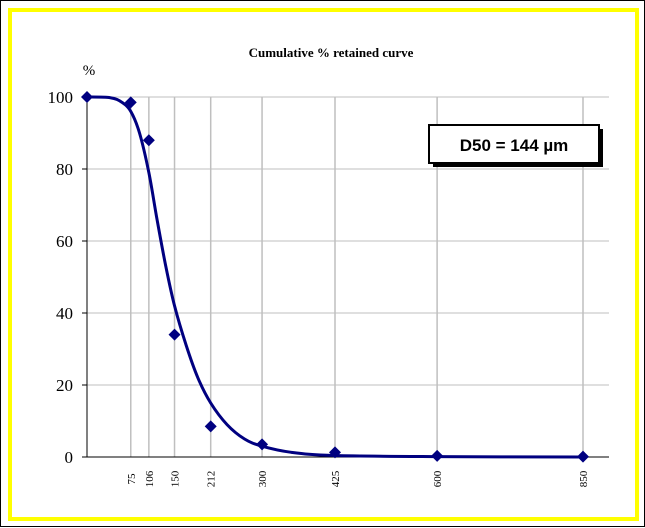 Image resolution: width=645 pixels, height=528 pixels. I want to click on chart-title: Cumulative % retained curve, so click(331, 52).